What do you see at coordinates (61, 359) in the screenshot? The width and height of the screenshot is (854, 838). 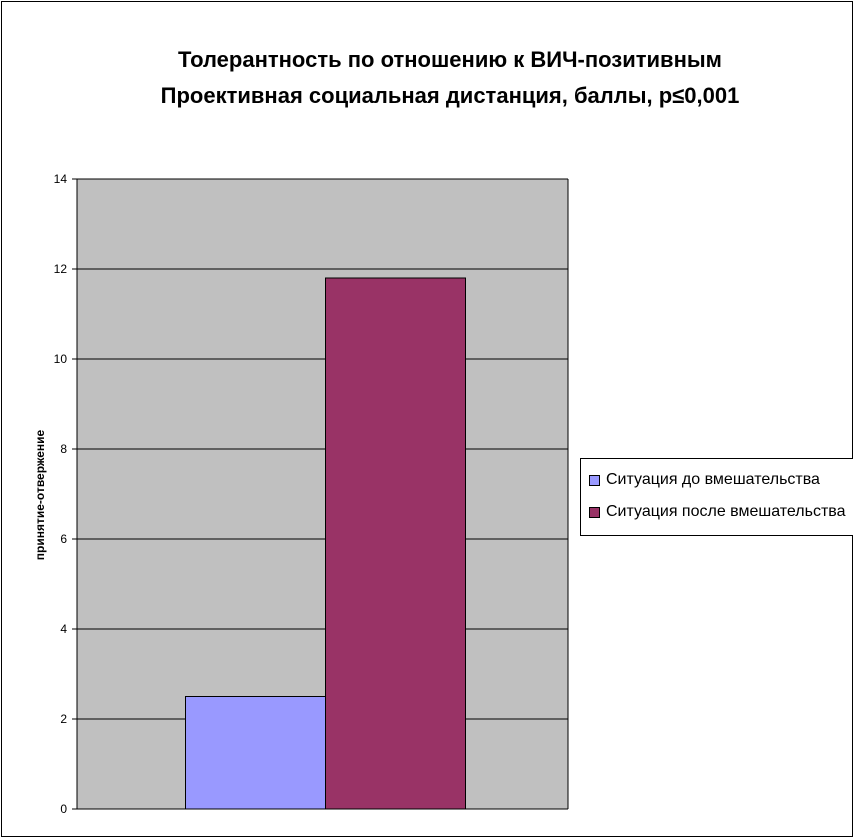 I see `y-tick-label: 10` at bounding box center [61, 359].